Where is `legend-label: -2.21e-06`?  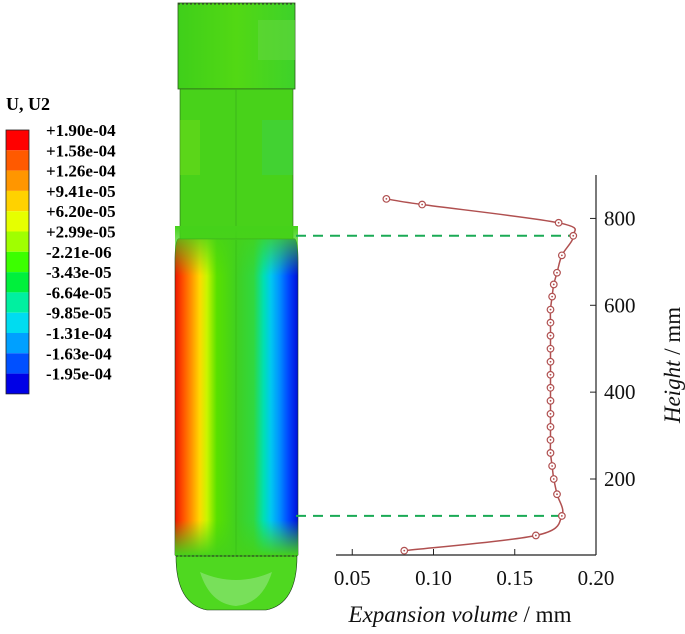
legend-label: -2.21e-06 is located at coordinates (79, 252).